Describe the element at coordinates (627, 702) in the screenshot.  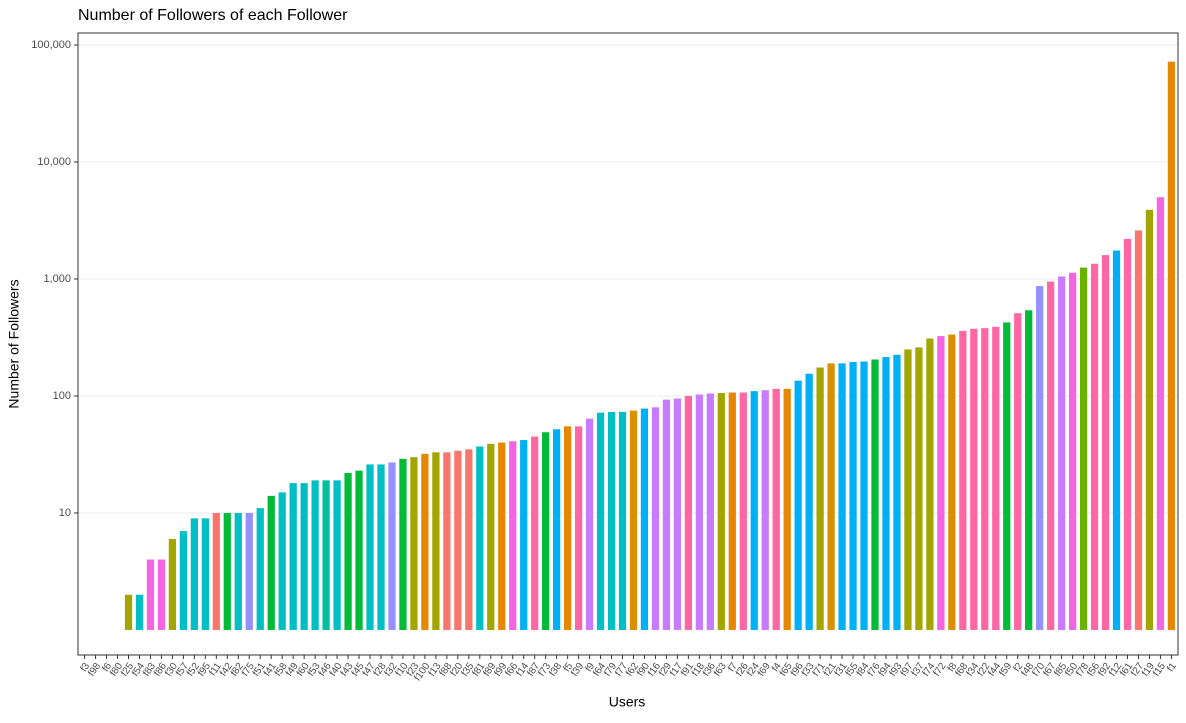
I see `x-axis-label: Users` at that location.